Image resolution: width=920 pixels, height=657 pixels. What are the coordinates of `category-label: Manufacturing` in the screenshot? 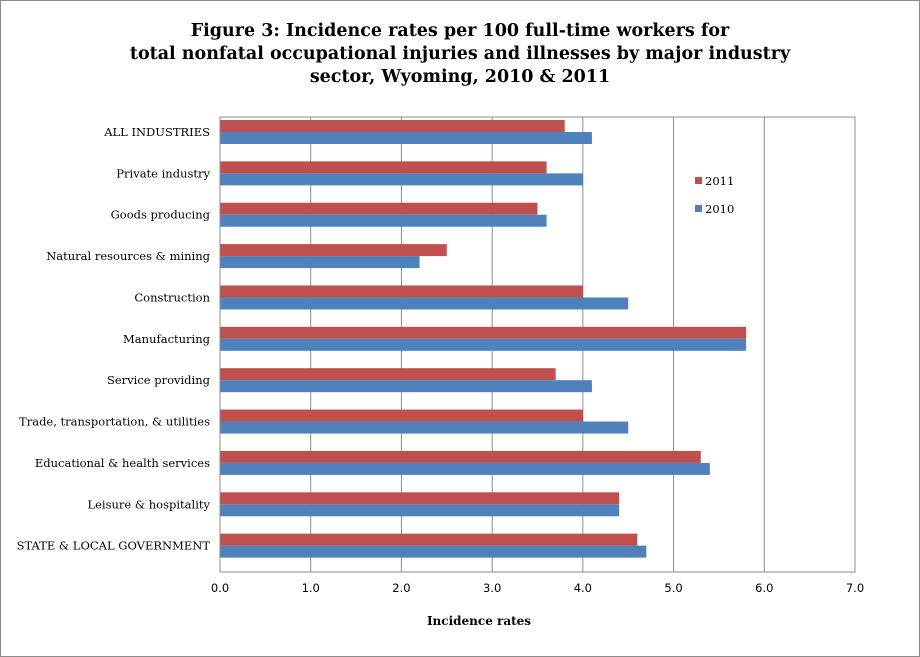 It's located at (167, 339).